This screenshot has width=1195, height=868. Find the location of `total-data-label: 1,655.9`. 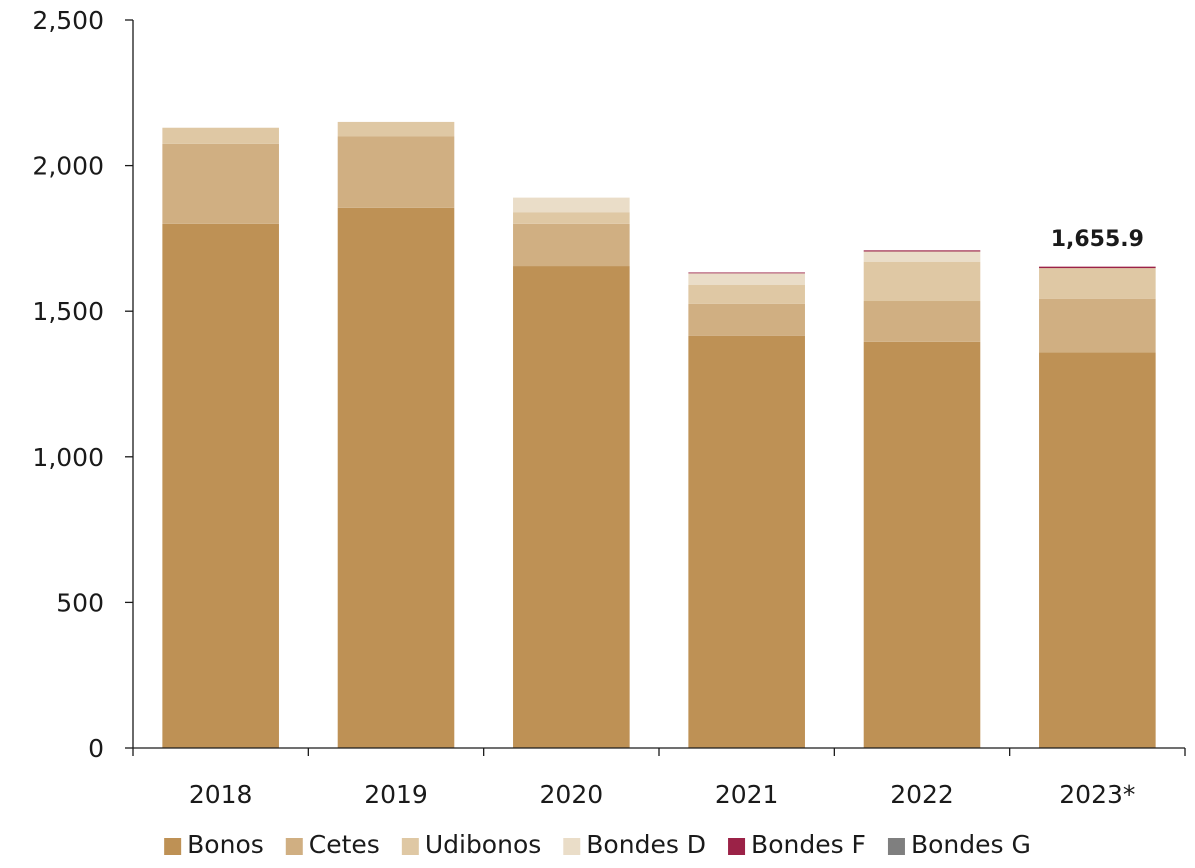

total-data-label: 1,655.9 is located at coordinates (1097, 239).